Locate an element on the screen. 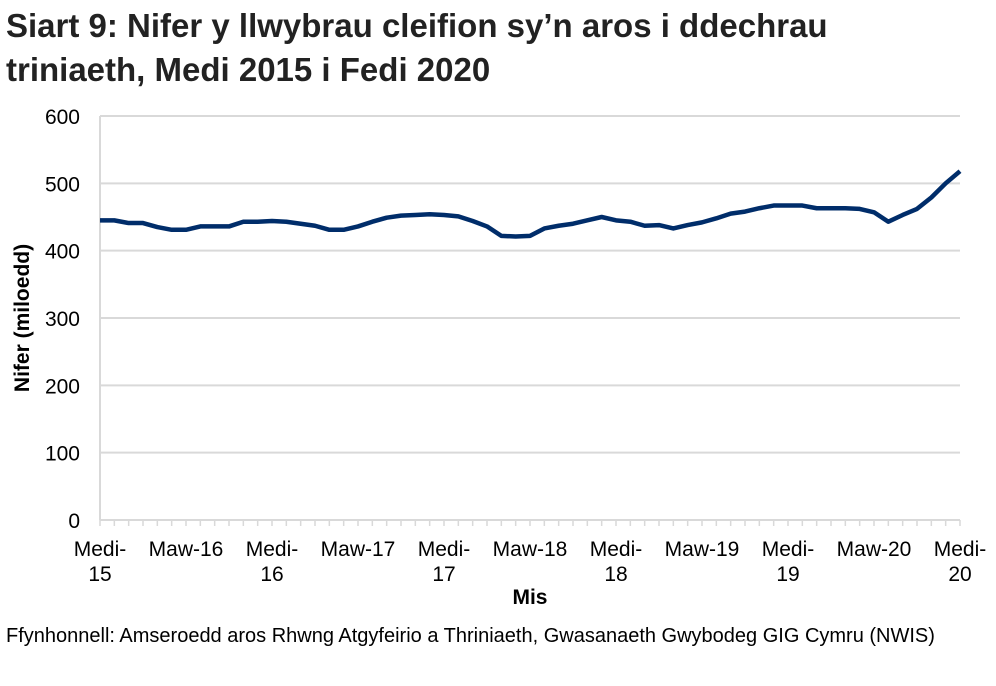 Image resolution: width=996 pixels, height=686 pixels. data-series-line is located at coordinates (531, 204).